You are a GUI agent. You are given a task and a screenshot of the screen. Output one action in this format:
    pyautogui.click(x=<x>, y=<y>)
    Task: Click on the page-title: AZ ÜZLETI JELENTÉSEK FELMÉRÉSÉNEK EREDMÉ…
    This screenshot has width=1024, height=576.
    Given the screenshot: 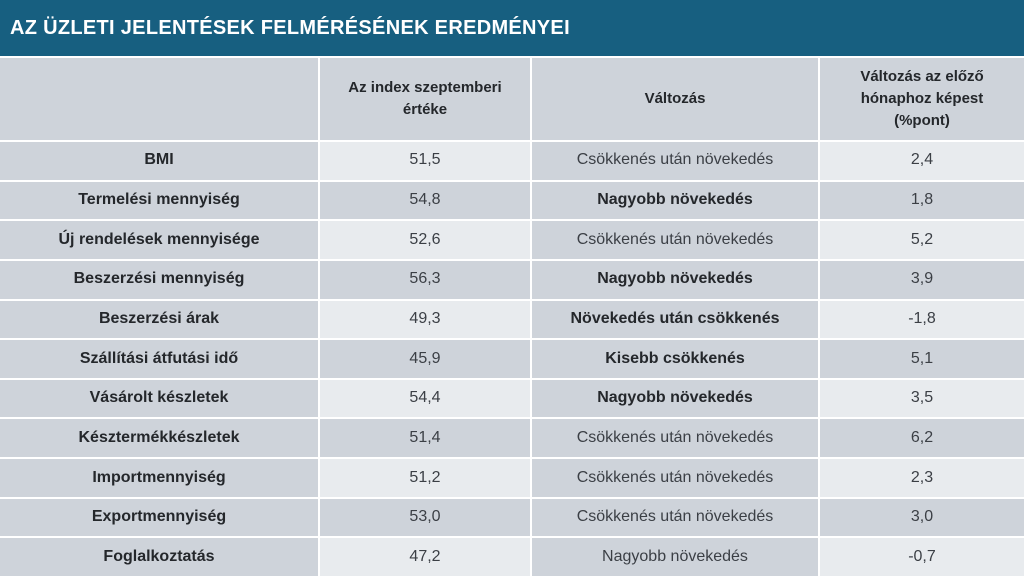 What is the action you would take?
    pyautogui.click(x=290, y=27)
    